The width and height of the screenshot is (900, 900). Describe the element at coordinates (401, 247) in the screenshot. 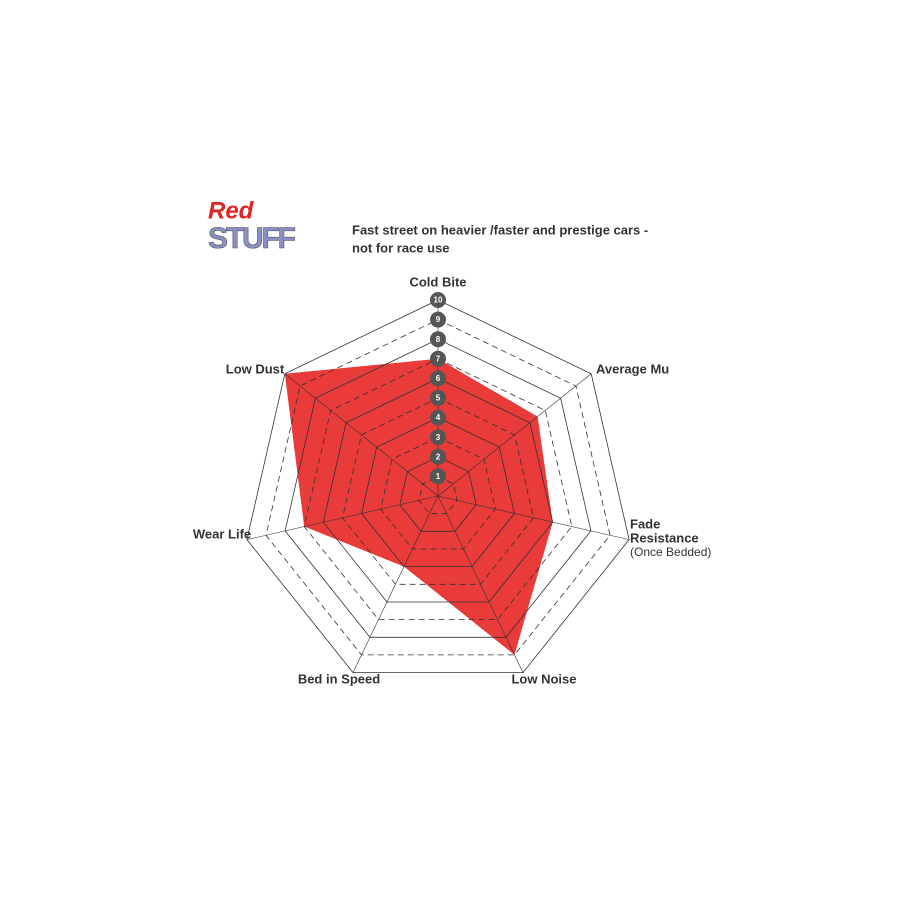

I see `chart-title: not for race use` at that location.